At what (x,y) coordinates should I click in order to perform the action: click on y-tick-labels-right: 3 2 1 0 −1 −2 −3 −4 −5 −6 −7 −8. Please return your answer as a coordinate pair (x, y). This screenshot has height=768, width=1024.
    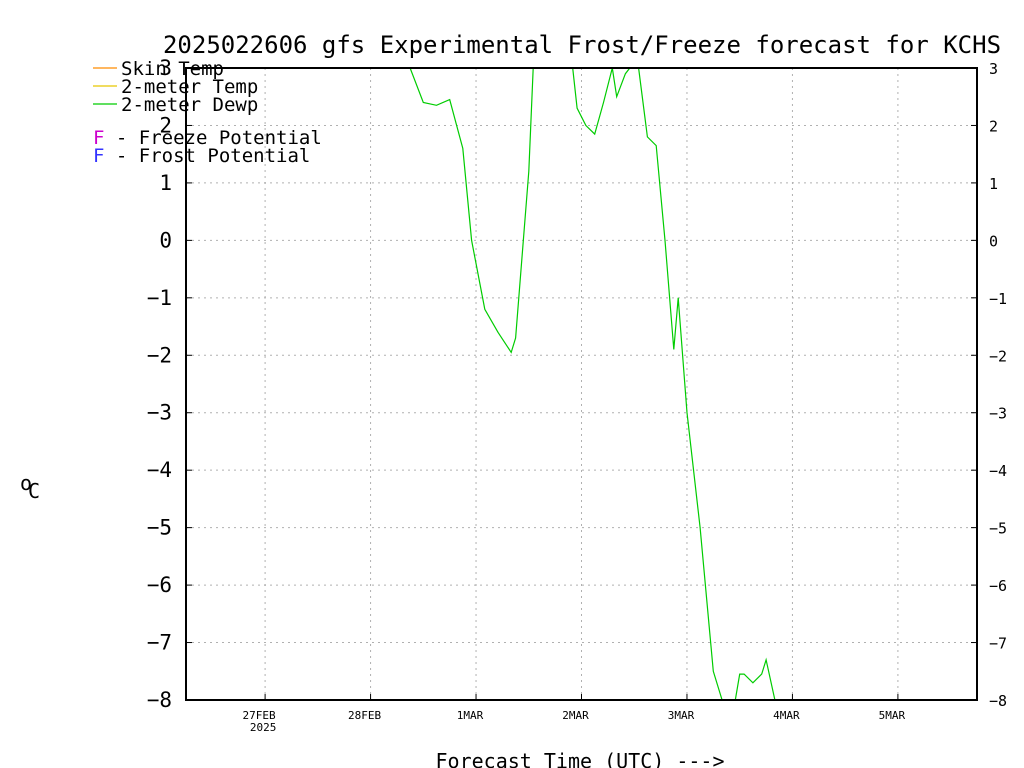
    Looking at the image, I should click on (998, 385).